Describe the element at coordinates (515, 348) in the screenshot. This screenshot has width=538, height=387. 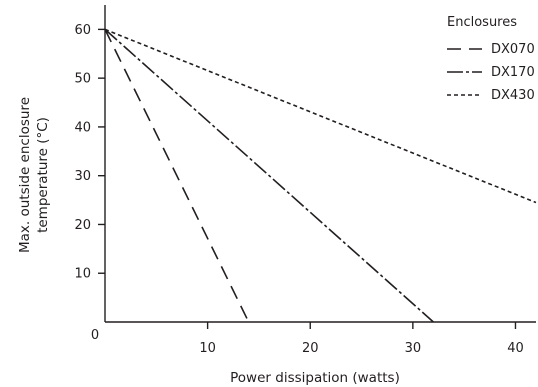
I see `x-tick-label: 40` at that location.